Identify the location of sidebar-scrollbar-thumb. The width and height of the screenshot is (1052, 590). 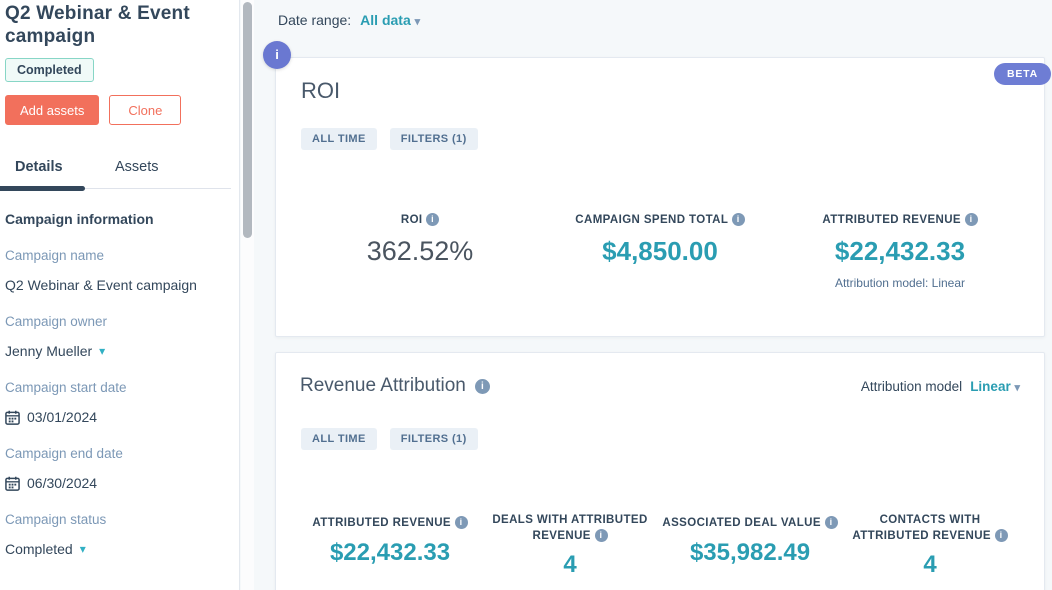
(247, 120).